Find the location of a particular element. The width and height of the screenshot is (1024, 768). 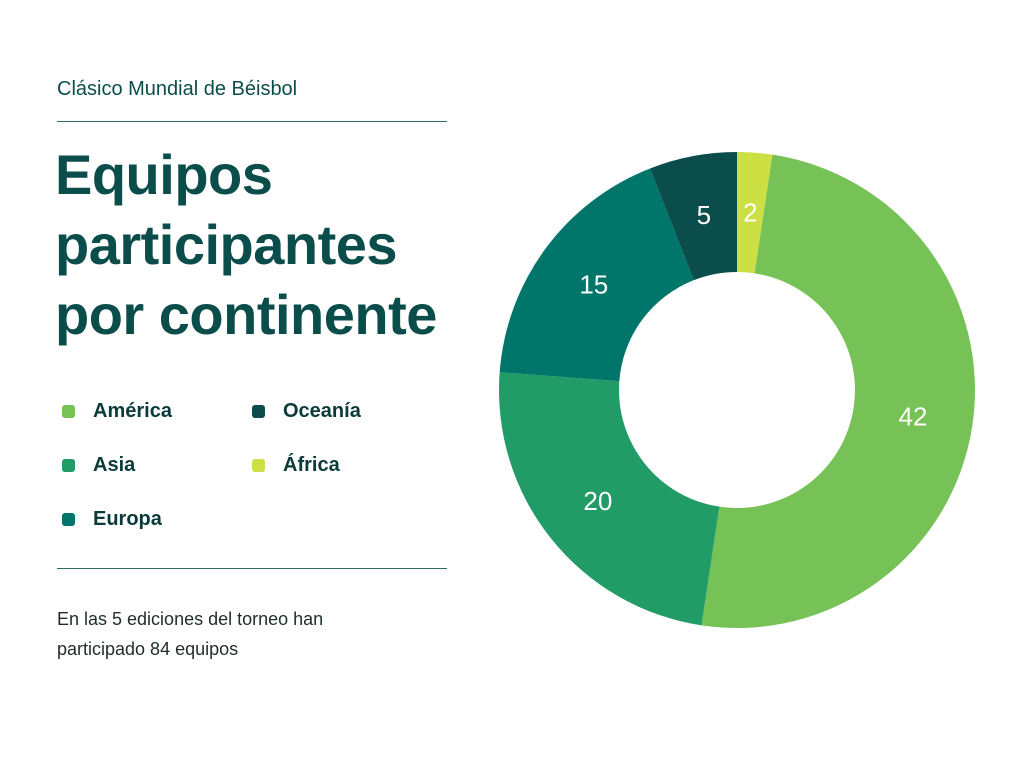

title-line-1: Equipos is located at coordinates (164, 174).